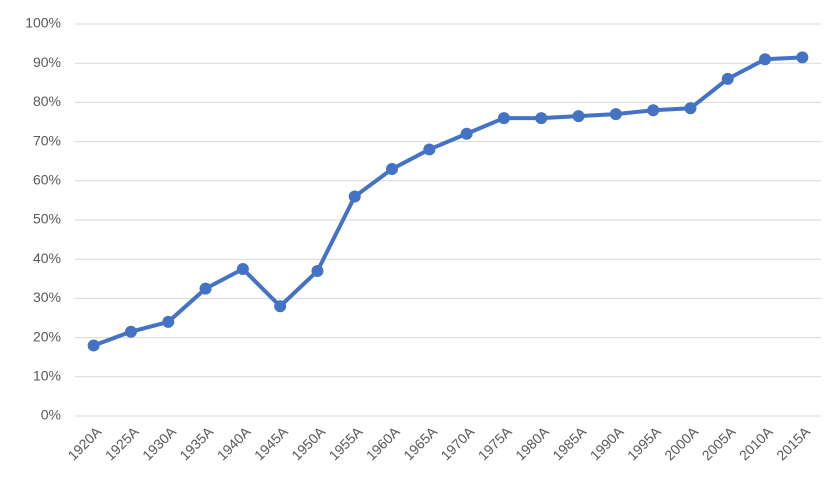  What do you see at coordinates (457, 443) in the screenshot?
I see `x-tick-label: 1970A` at bounding box center [457, 443].